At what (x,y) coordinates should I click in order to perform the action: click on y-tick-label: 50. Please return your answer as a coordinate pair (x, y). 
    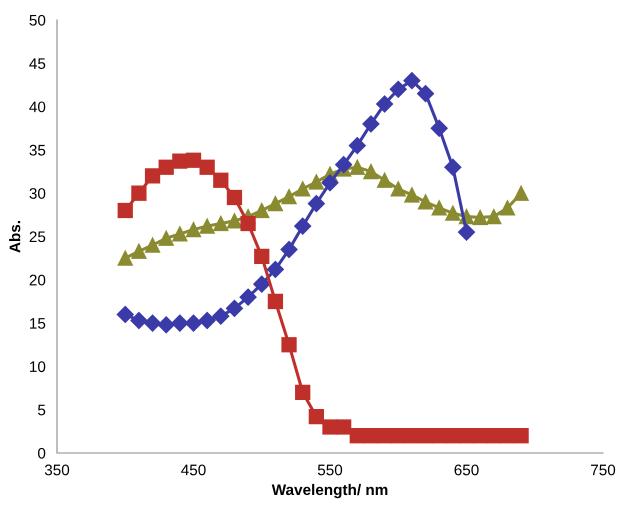
    Looking at the image, I should click on (38, 20).